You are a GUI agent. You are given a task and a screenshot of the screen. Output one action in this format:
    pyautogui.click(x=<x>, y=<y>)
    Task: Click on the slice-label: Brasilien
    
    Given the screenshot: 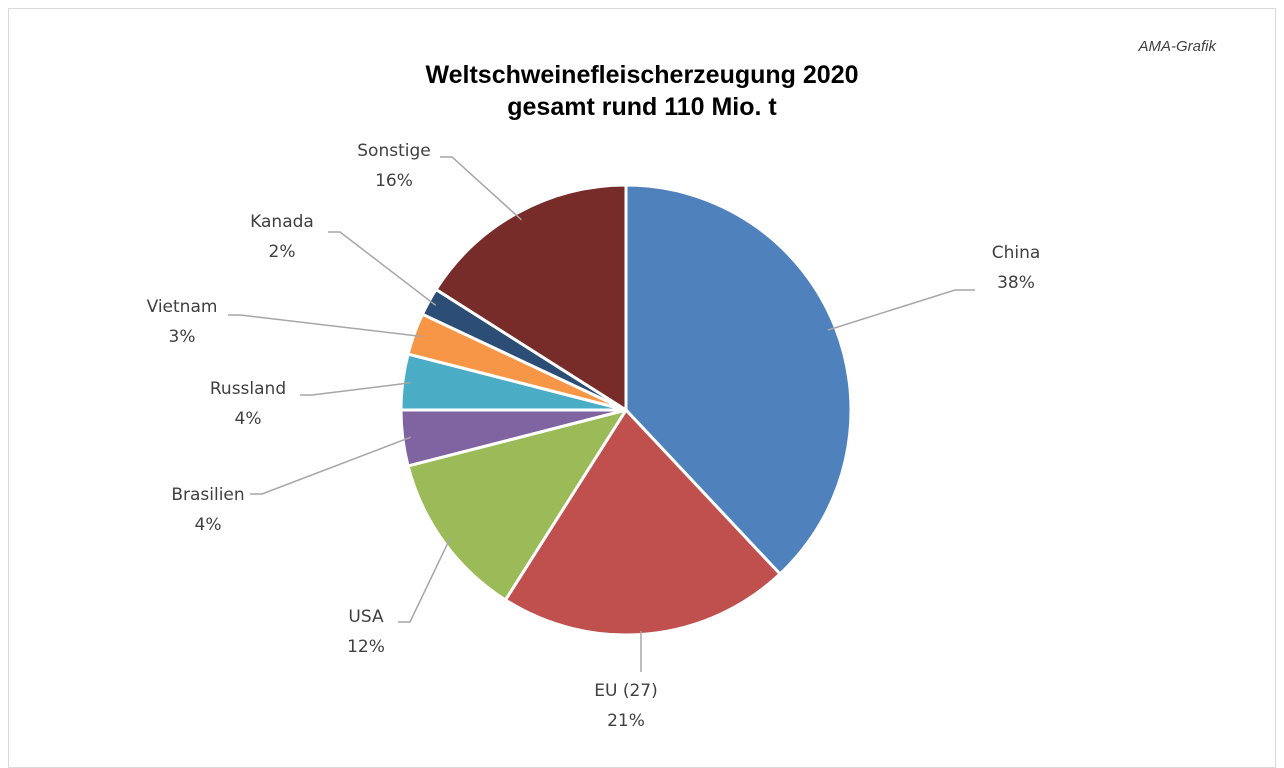 What is the action you would take?
    pyautogui.click(x=207, y=495)
    